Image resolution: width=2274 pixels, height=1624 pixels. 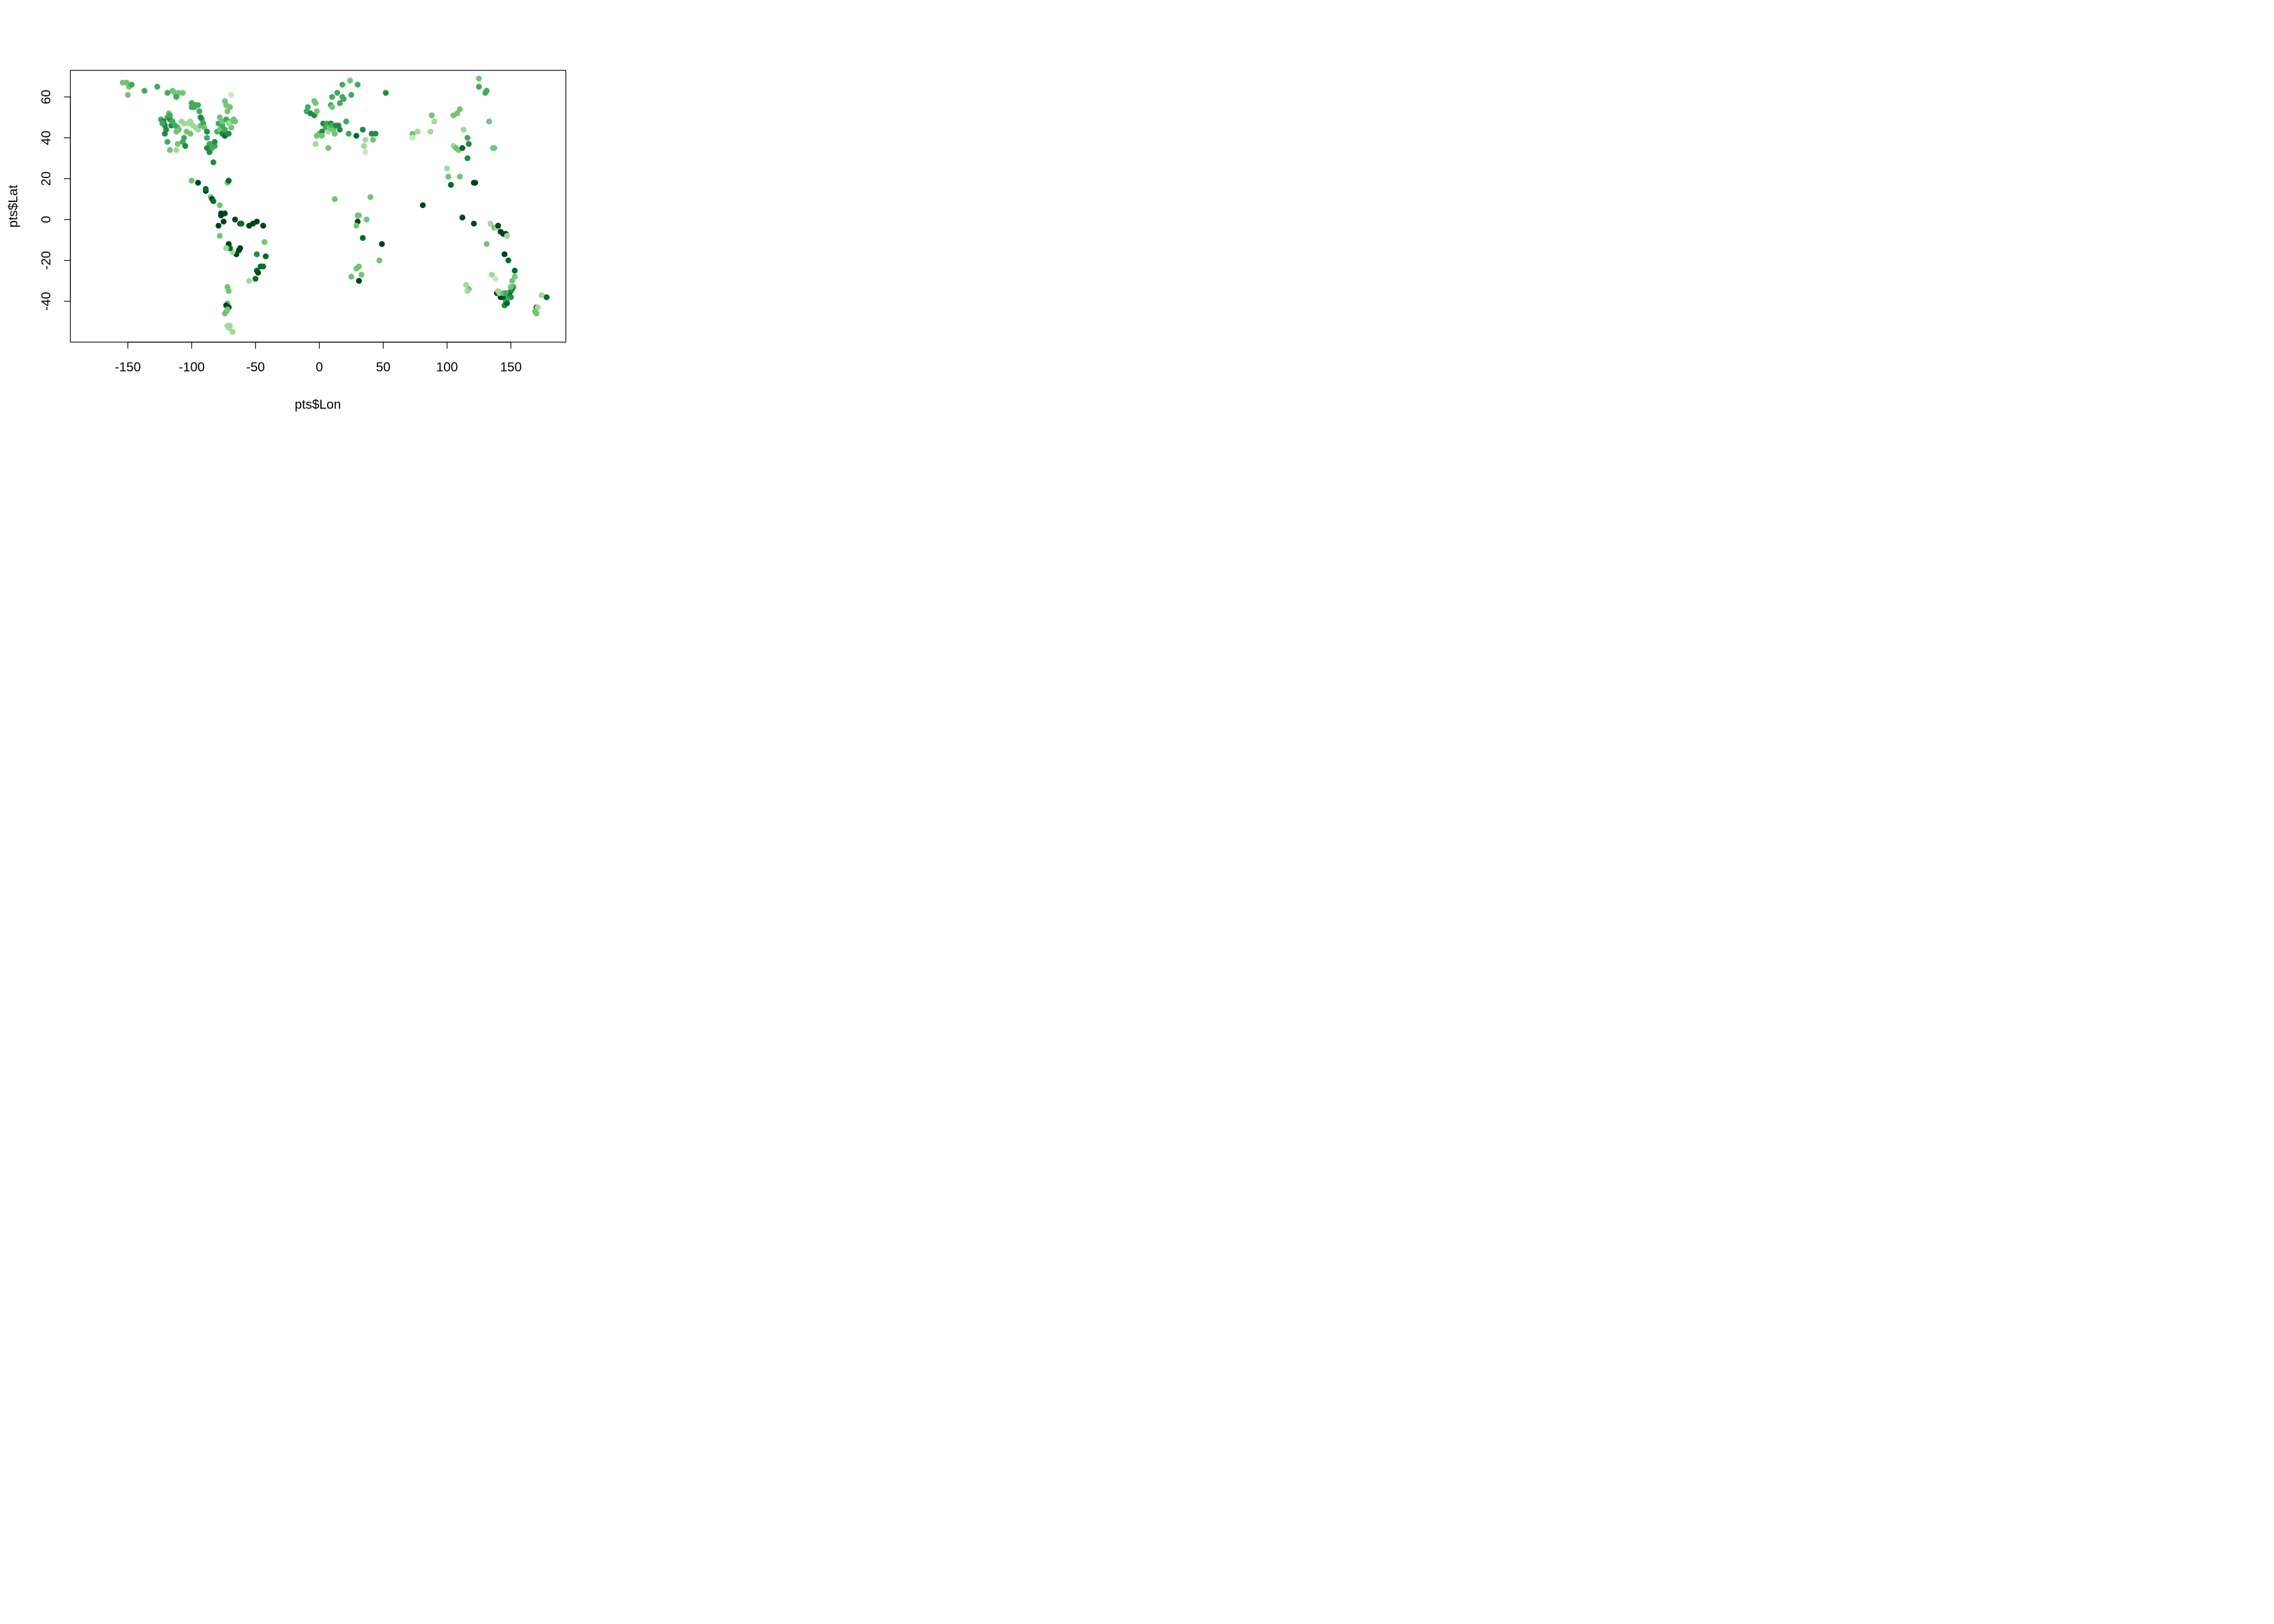 What do you see at coordinates (128, 367) in the screenshot?
I see `x-tick-label: -150` at bounding box center [128, 367].